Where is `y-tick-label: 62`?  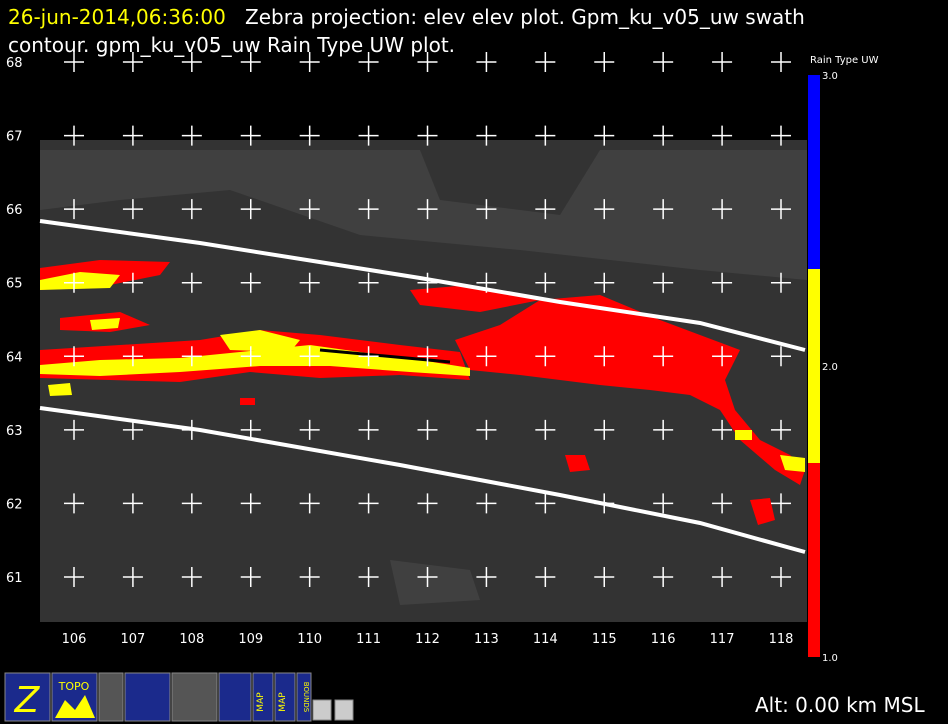
y-tick-label: 62 is located at coordinates (14, 504).